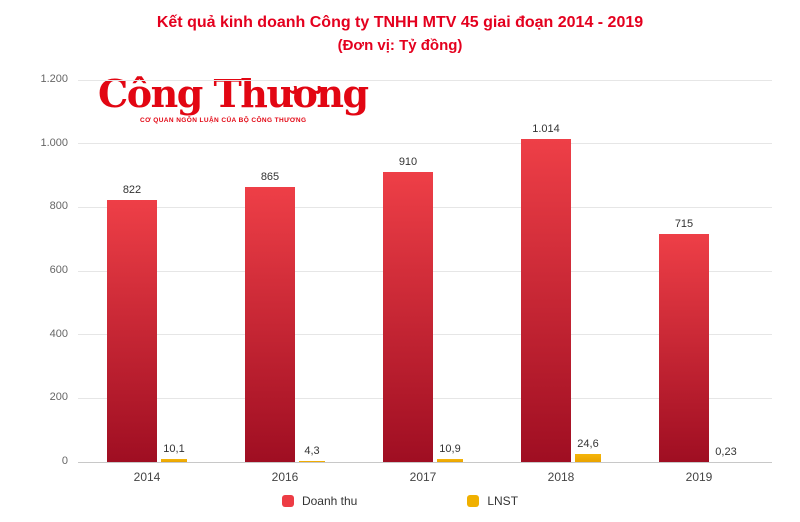 Image resolution: width=800 pixels, height=522 pixels. What do you see at coordinates (423, 477) in the screenshot?
I see `x-axis-tick-label-2017: 2017` at bounding box center [423, 477].